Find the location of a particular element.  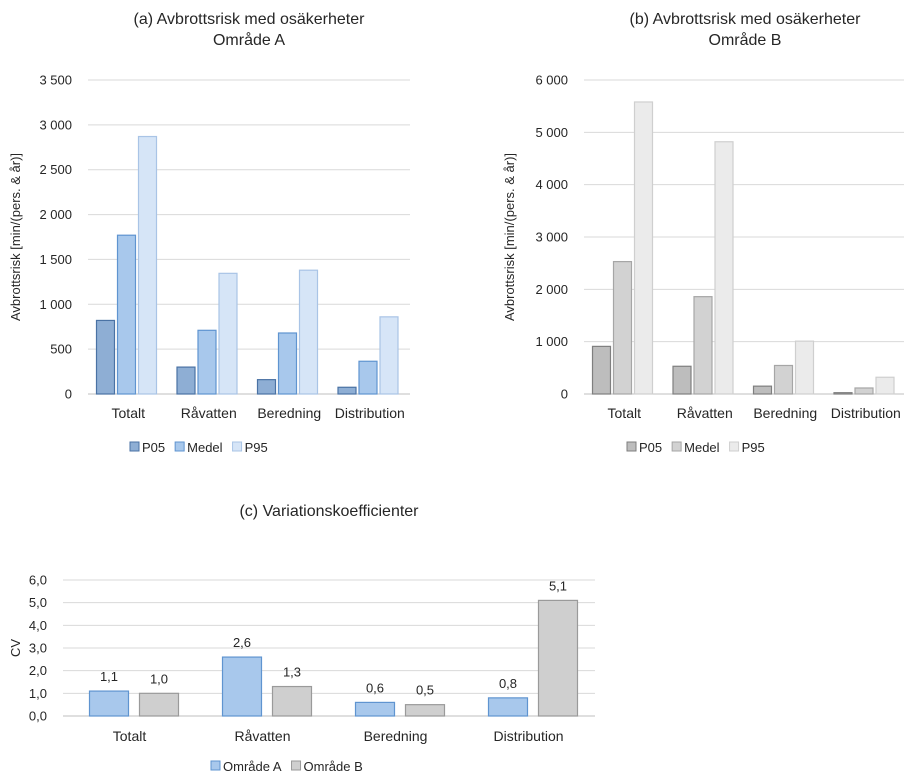

y-tick-label: 6,0 is located at coordinates (38, 580).